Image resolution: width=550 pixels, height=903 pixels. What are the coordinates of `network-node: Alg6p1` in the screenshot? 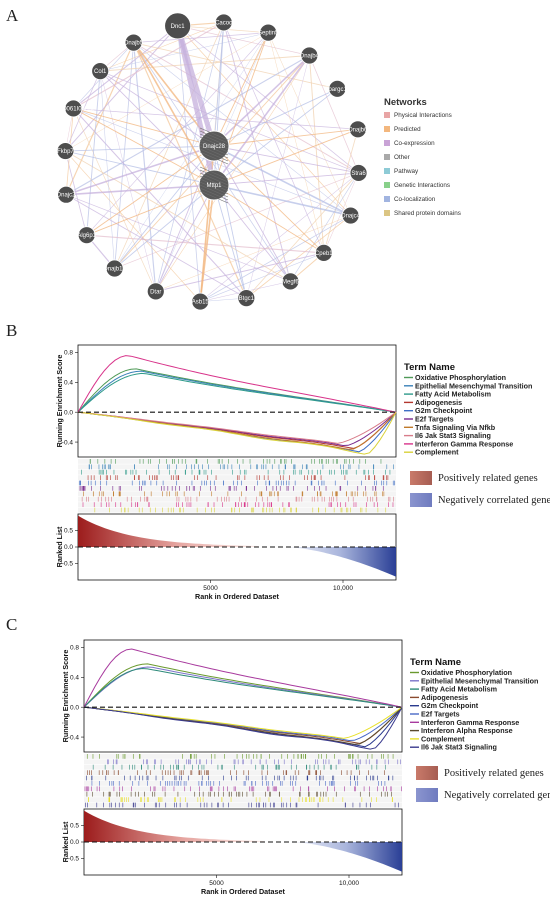 It's located at (87, 235).